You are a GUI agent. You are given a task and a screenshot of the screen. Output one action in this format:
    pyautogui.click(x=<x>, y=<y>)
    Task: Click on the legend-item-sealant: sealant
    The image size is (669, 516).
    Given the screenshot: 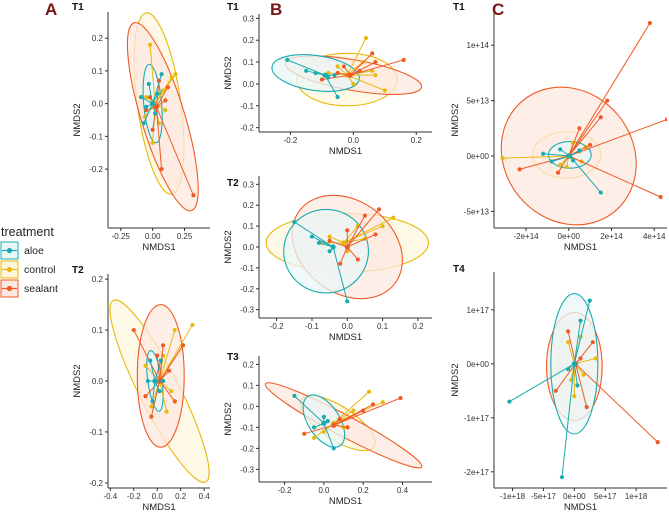 What is the action you would take?
    pyautogui.click(x=29, y=288)
    